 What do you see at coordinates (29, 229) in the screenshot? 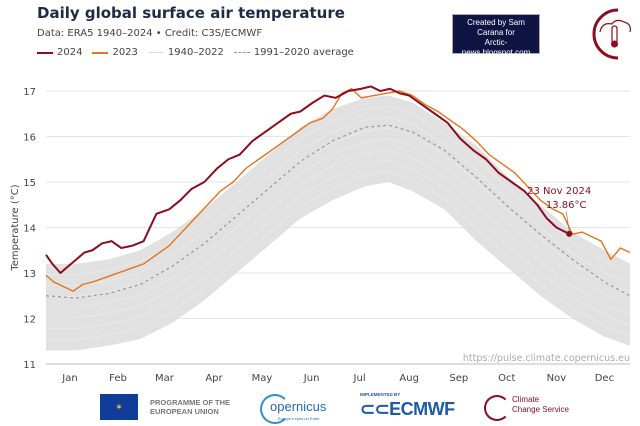
I see `y-tick-label: 14` at bounding box center [29, 229].